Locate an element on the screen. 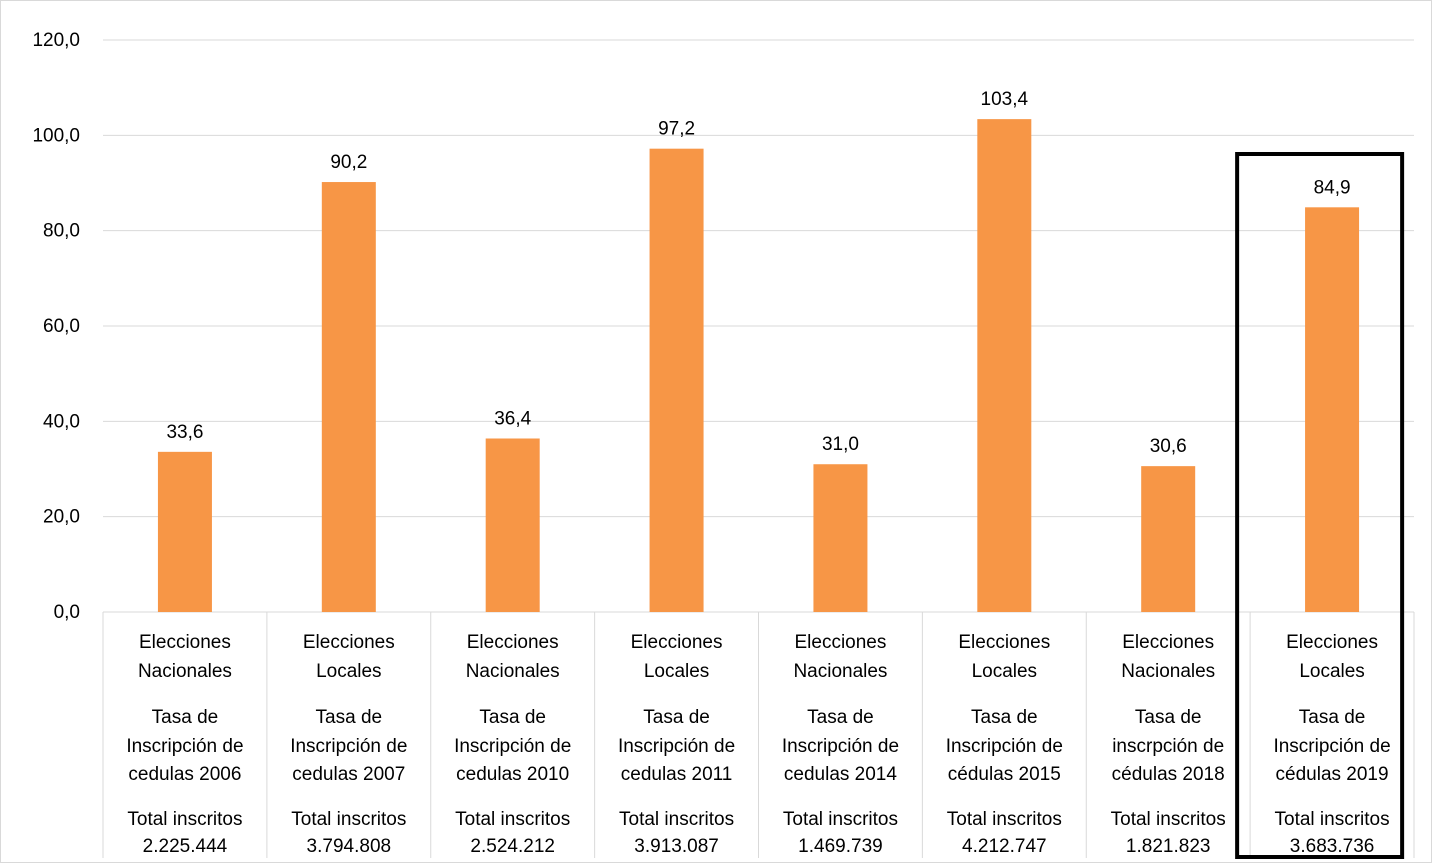 The width and height of the screenshot is (1432, 863). highlight-rectangle is located at coordinates (1320, 505).